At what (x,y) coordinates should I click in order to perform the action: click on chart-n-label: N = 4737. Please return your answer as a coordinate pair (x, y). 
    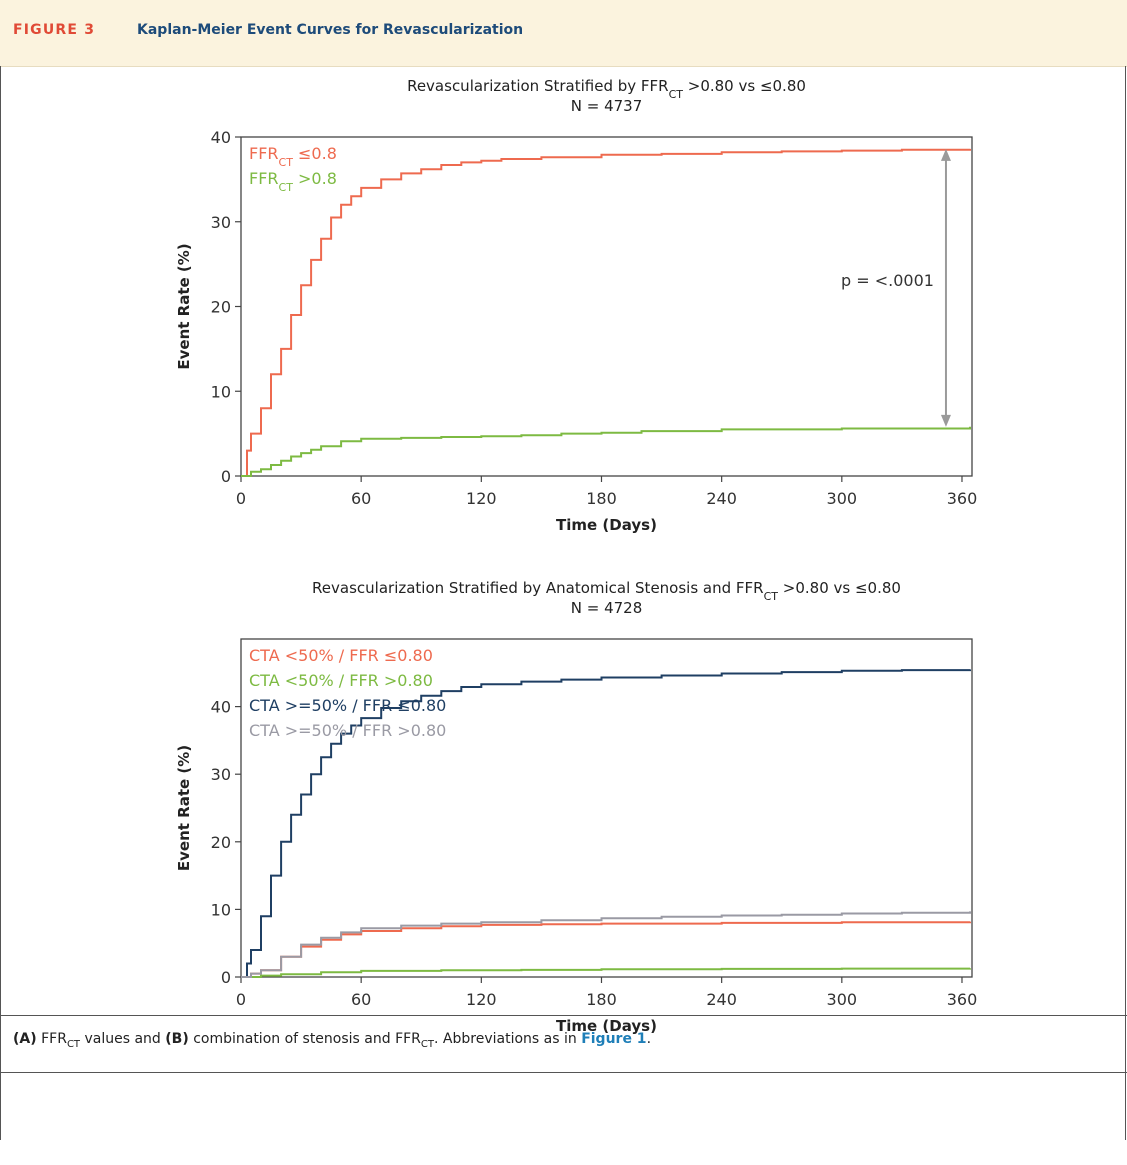
    Looking at the image, I should click on (607, 106).